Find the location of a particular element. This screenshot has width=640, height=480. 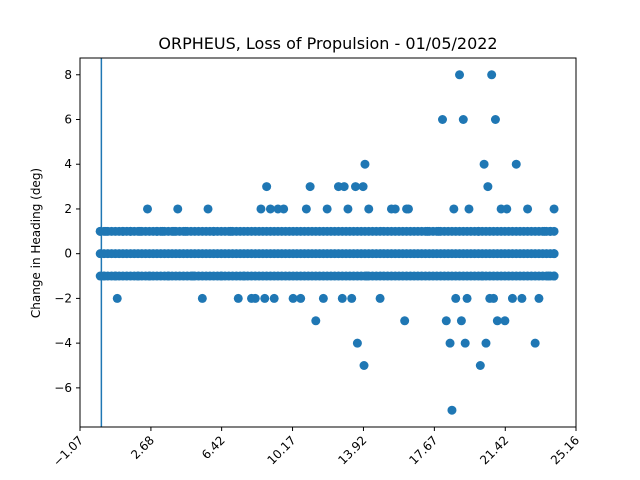

y-tick-label: −2 is located at coordinates (63, 298).